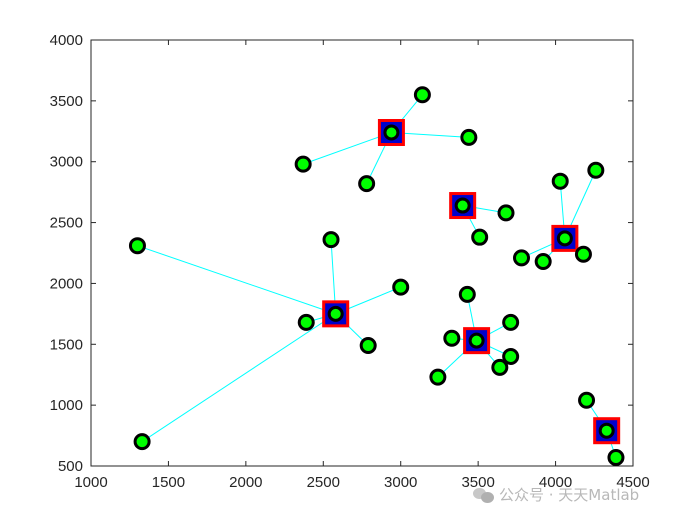  What do you see at coordinates (323, 482) in the screenshot?
I see `x-tick-label: 2500` at bounding box center [323, 482].